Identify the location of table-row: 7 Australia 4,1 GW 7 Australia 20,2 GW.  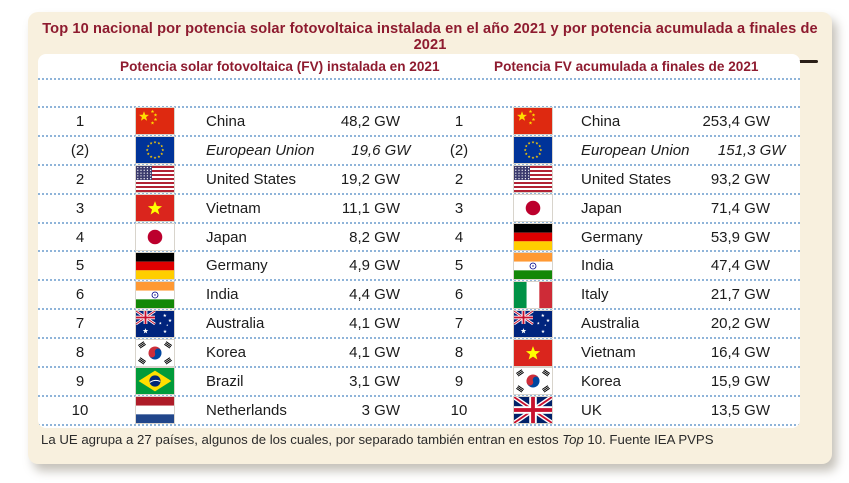
(419, 325).